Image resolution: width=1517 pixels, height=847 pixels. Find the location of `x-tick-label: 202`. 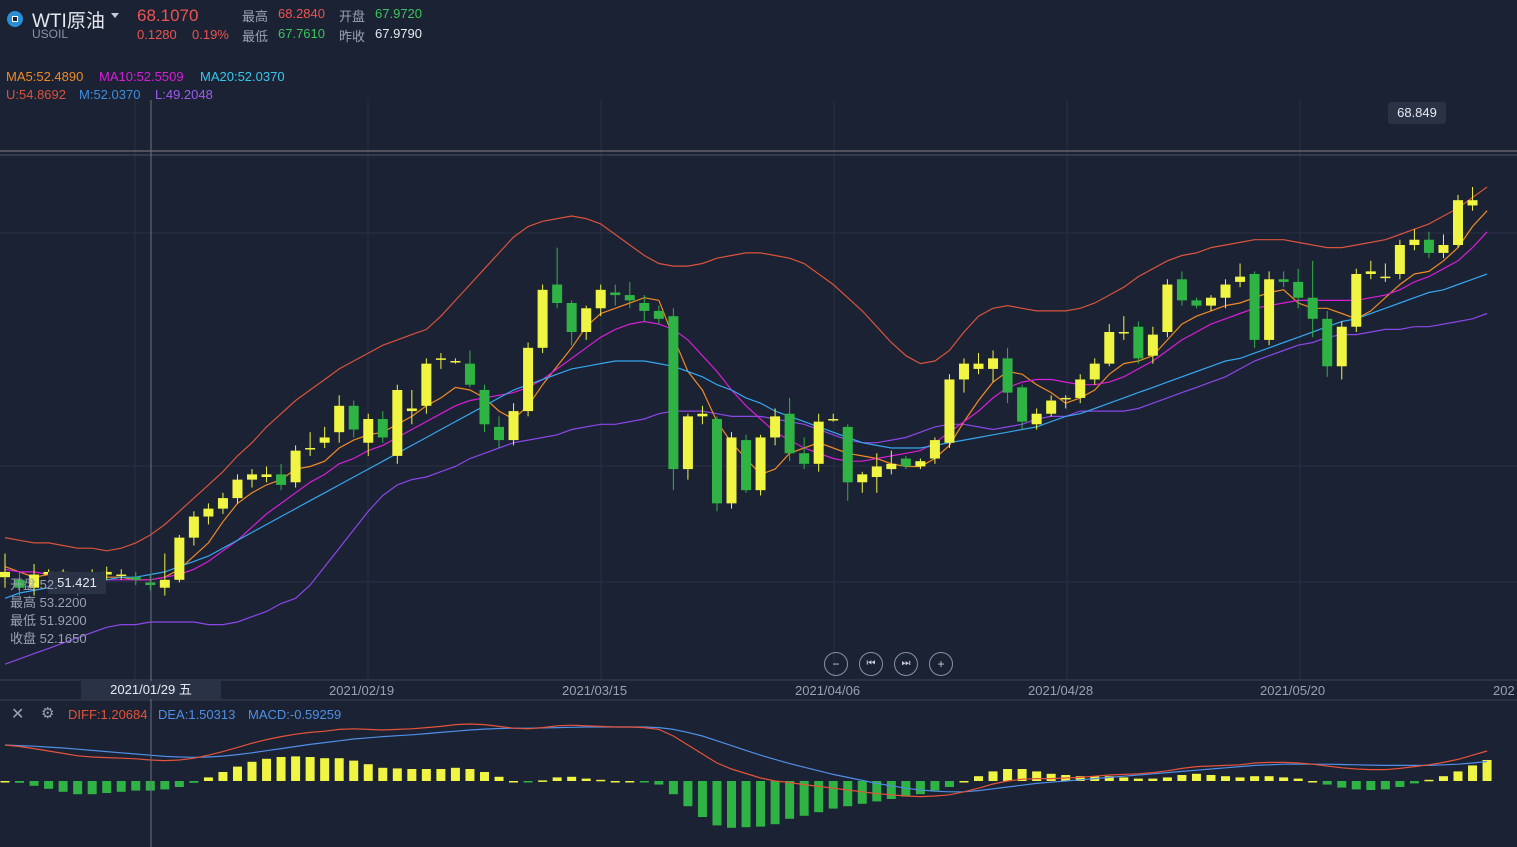

x-tick-label: 202 is located at coordinates (1504, 690).